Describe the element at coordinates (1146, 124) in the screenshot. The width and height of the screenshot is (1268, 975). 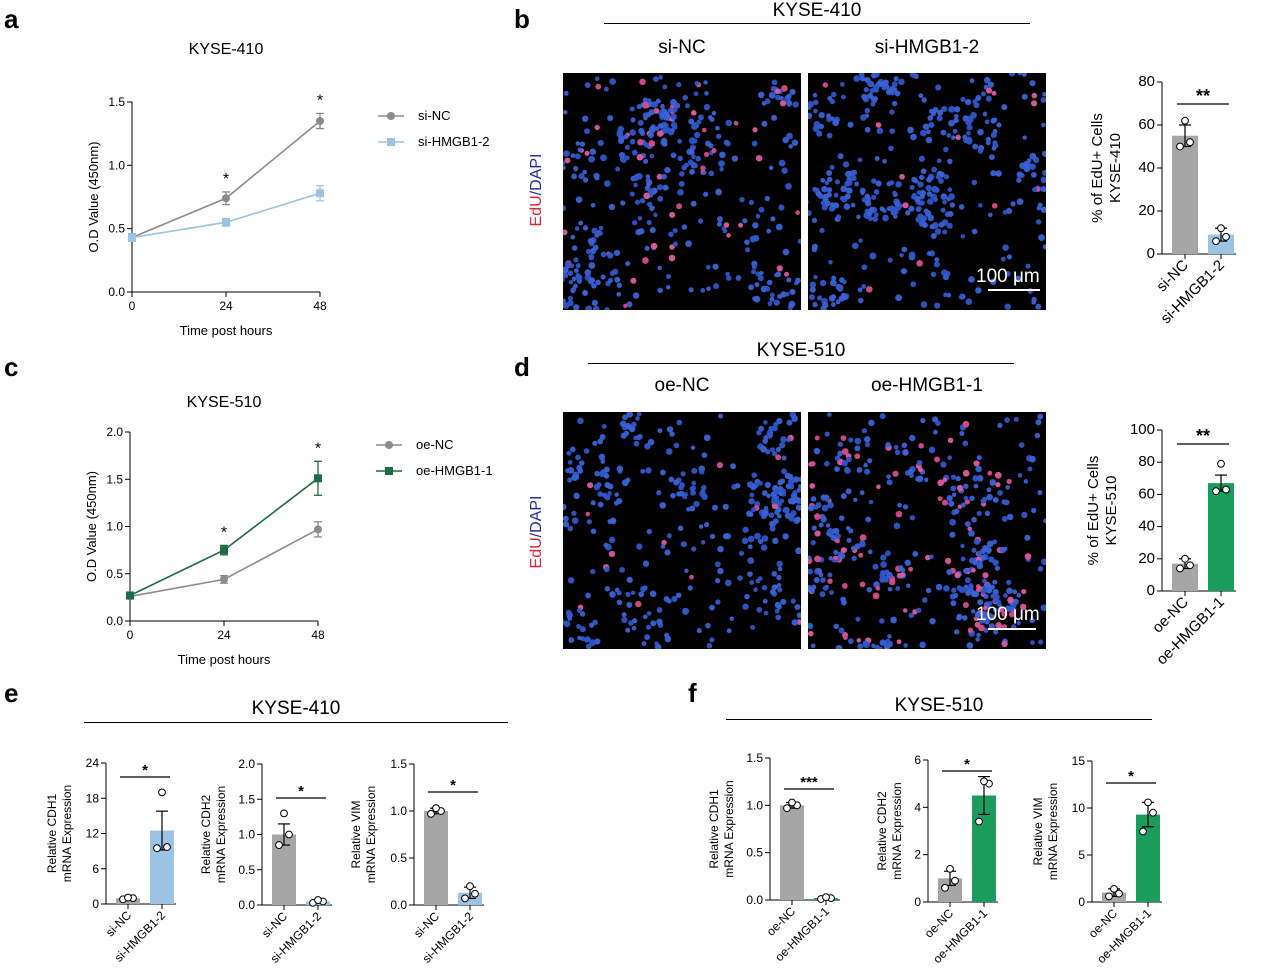
I see `y-tick-label: 60` at that location.